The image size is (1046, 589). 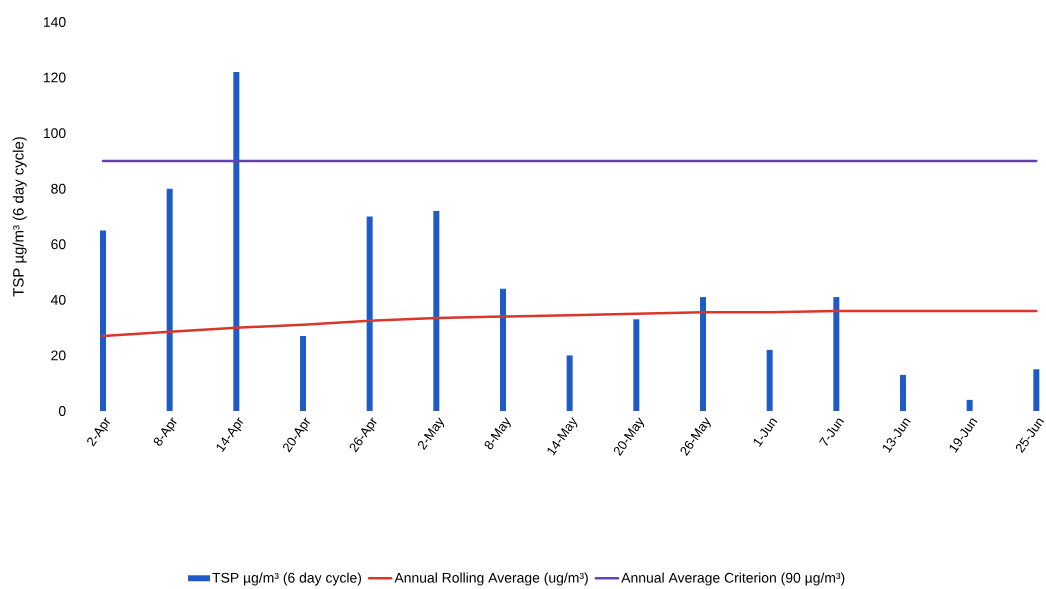 What do you see at coordinates (58, 299) in the screenshot?
I see `y-tick-label: 40` at bounding box center [58, 299].